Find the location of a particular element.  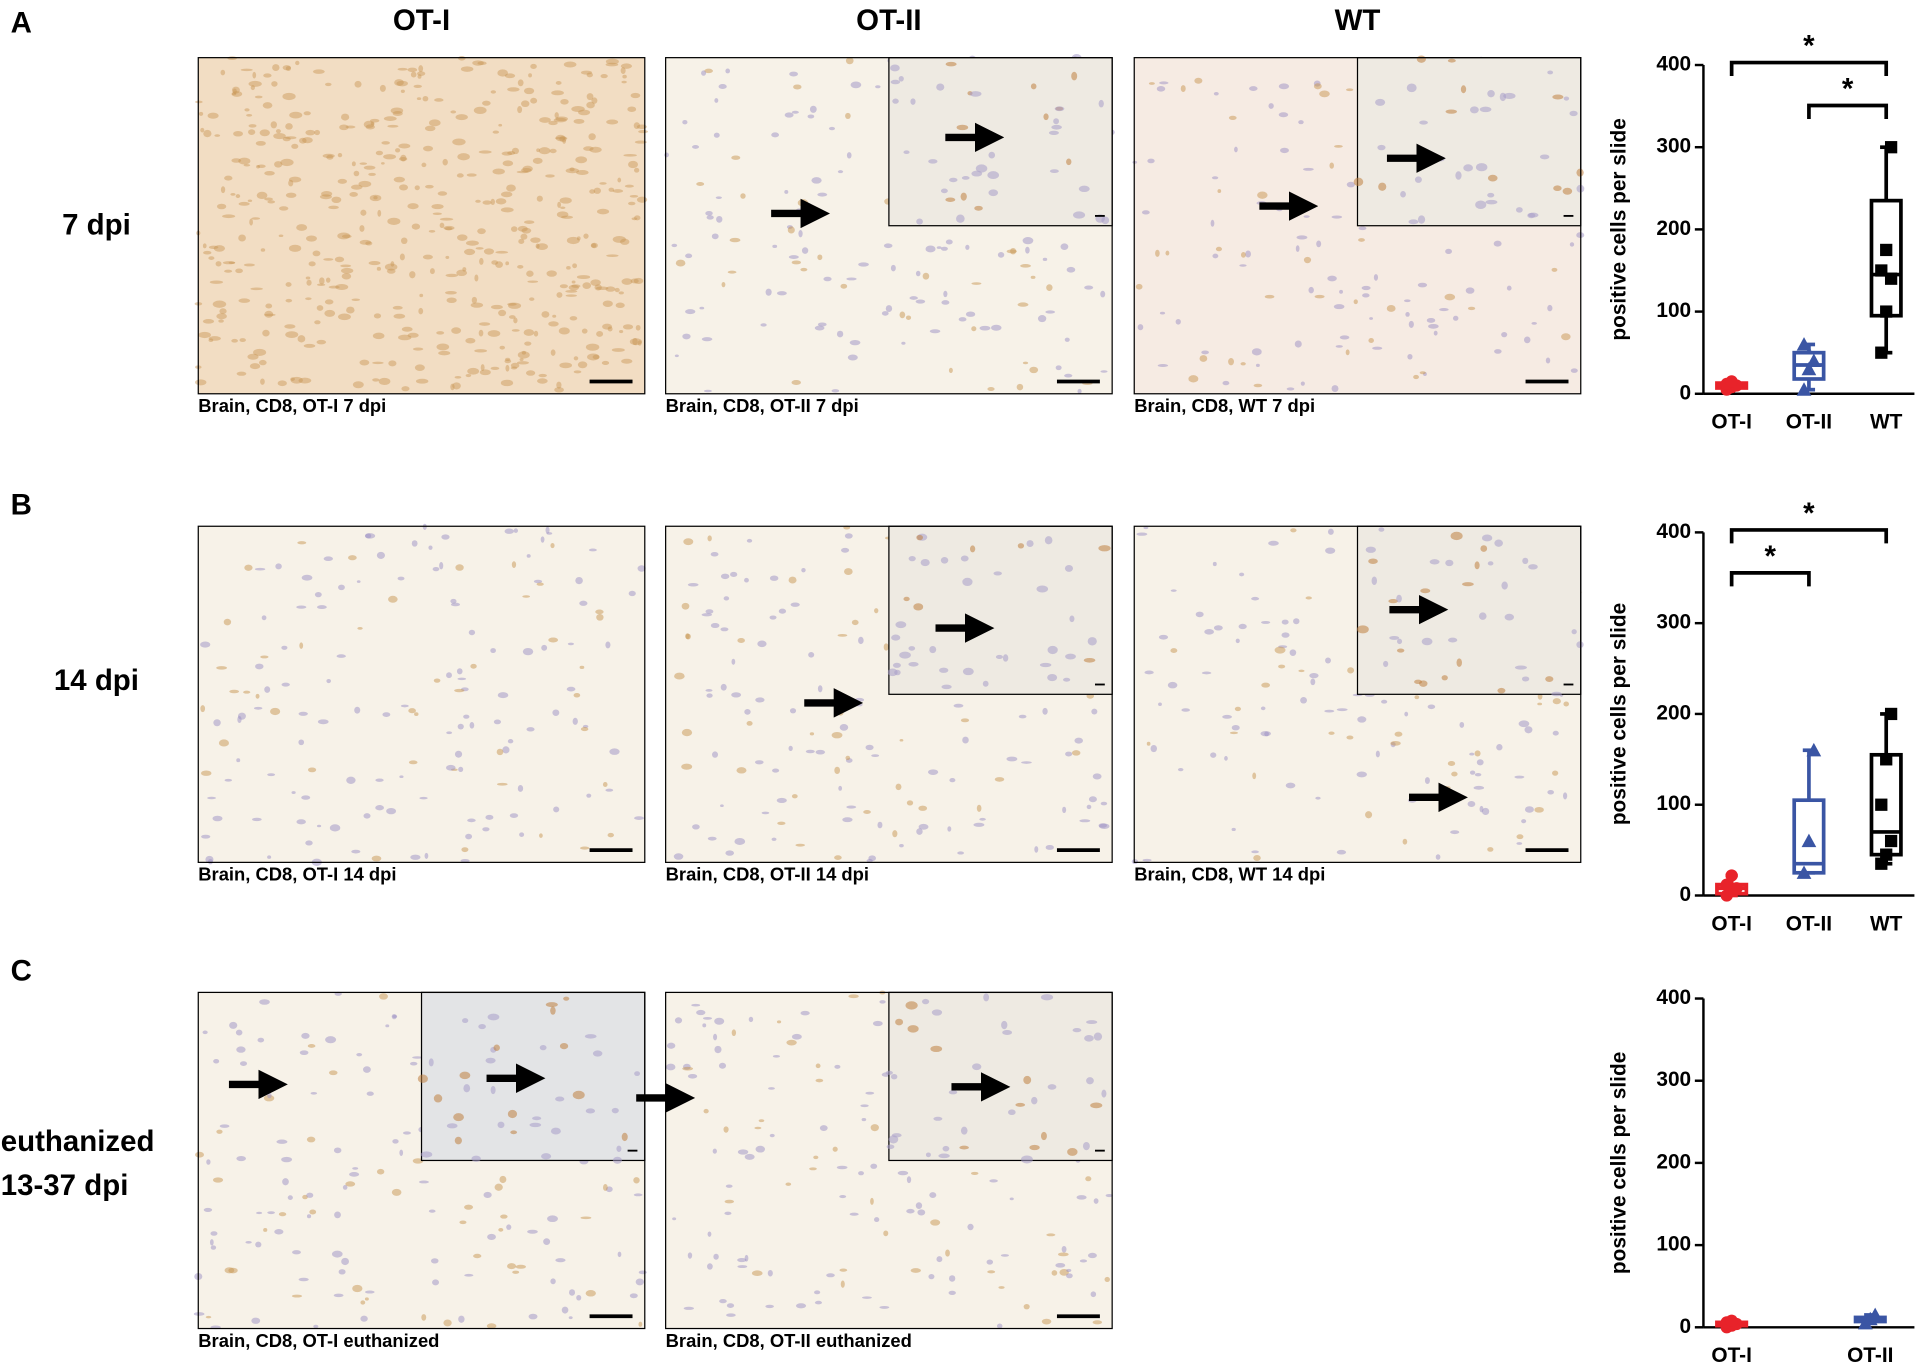

y-tick-label: 300 is located at coordinates (1673, 146).